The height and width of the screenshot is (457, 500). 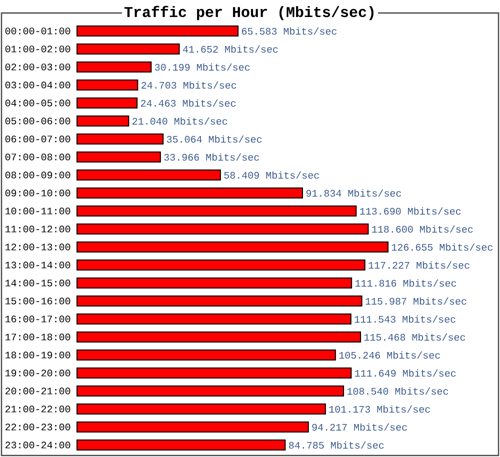 I want to click on y-tick-label: 10:00-11:00, so click(x=38, y=211).